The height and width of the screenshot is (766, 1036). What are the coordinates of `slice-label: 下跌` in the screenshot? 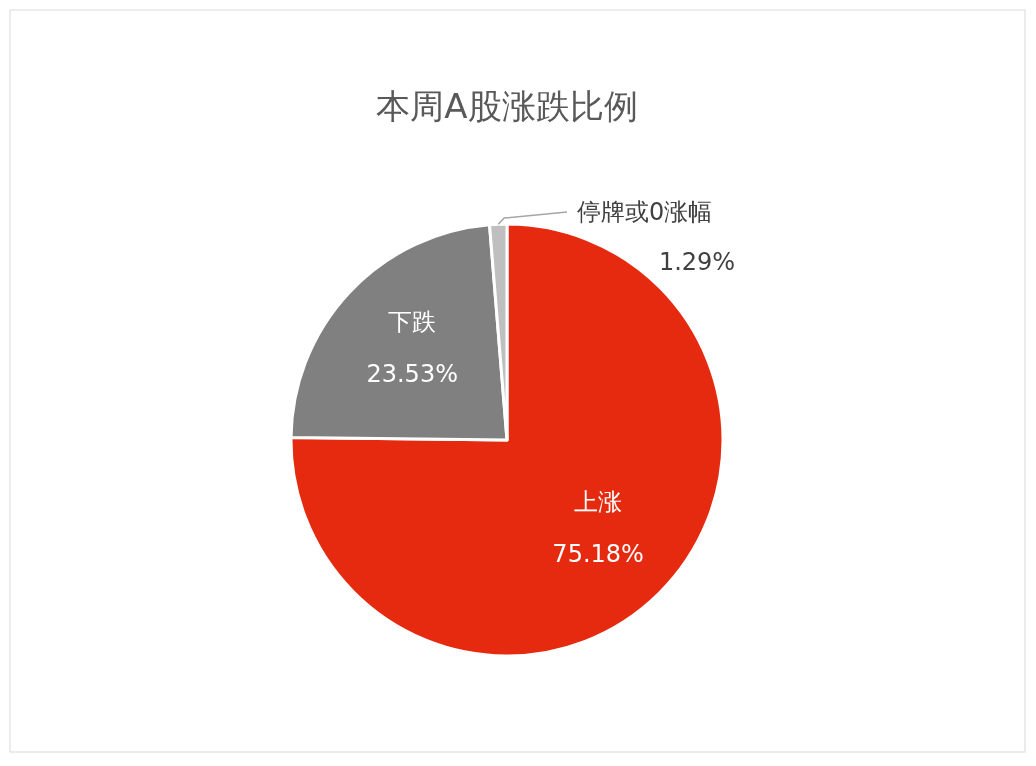 It's located at (412, 321).